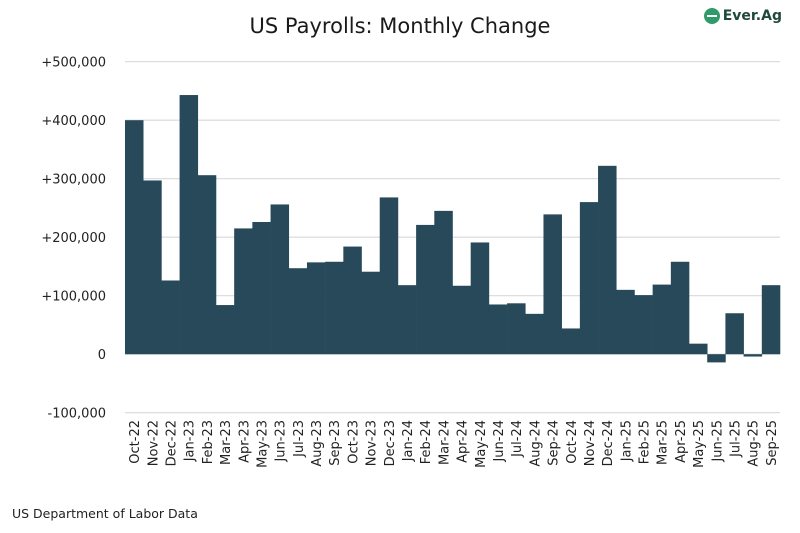  What do you see at coordinates (73, 63) in the screenshot?
I see `y-tick-label: +500,000` at bounding box center [73, 63].